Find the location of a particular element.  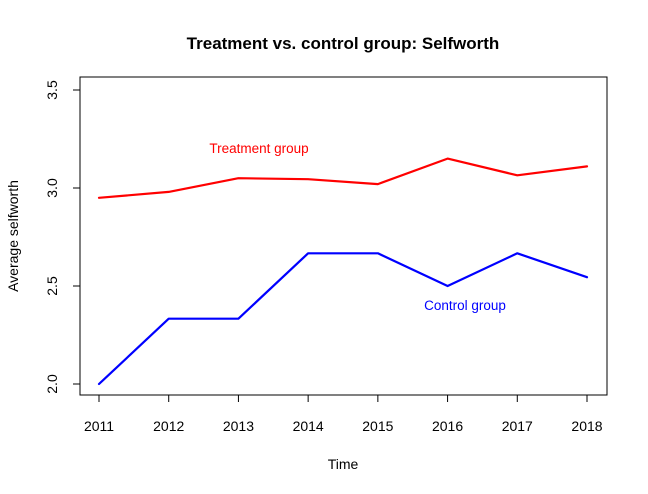

y-axis-label: Average selfworth is located at coordinates (13, 236).